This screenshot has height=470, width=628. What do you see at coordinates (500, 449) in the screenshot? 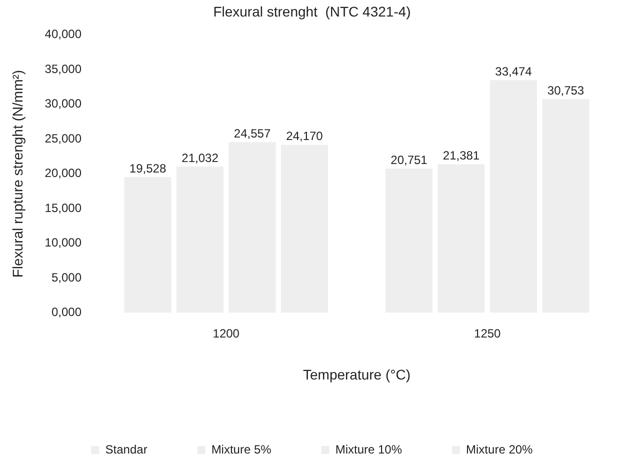
I see `legend-label: Mixture 20%` at bounding box center [500, 449].